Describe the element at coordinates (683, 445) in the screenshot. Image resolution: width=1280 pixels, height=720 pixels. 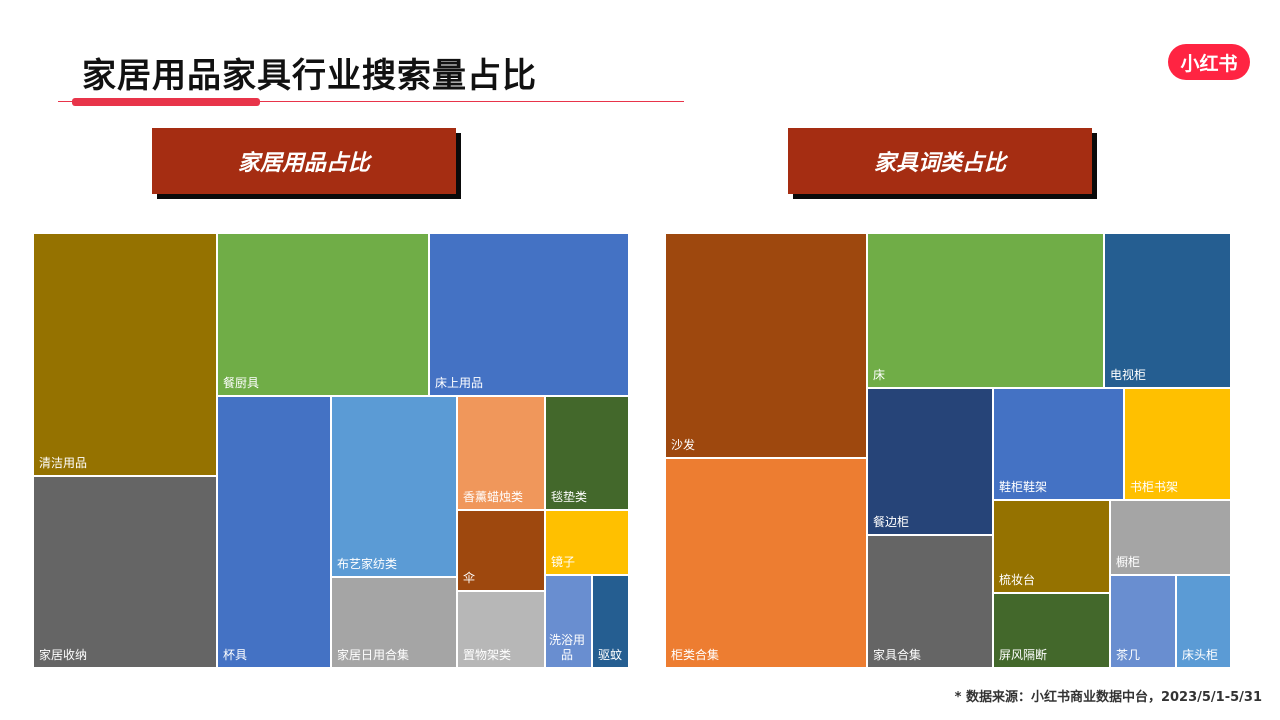
I see `treemap-cell-label: 沙发` at that location.